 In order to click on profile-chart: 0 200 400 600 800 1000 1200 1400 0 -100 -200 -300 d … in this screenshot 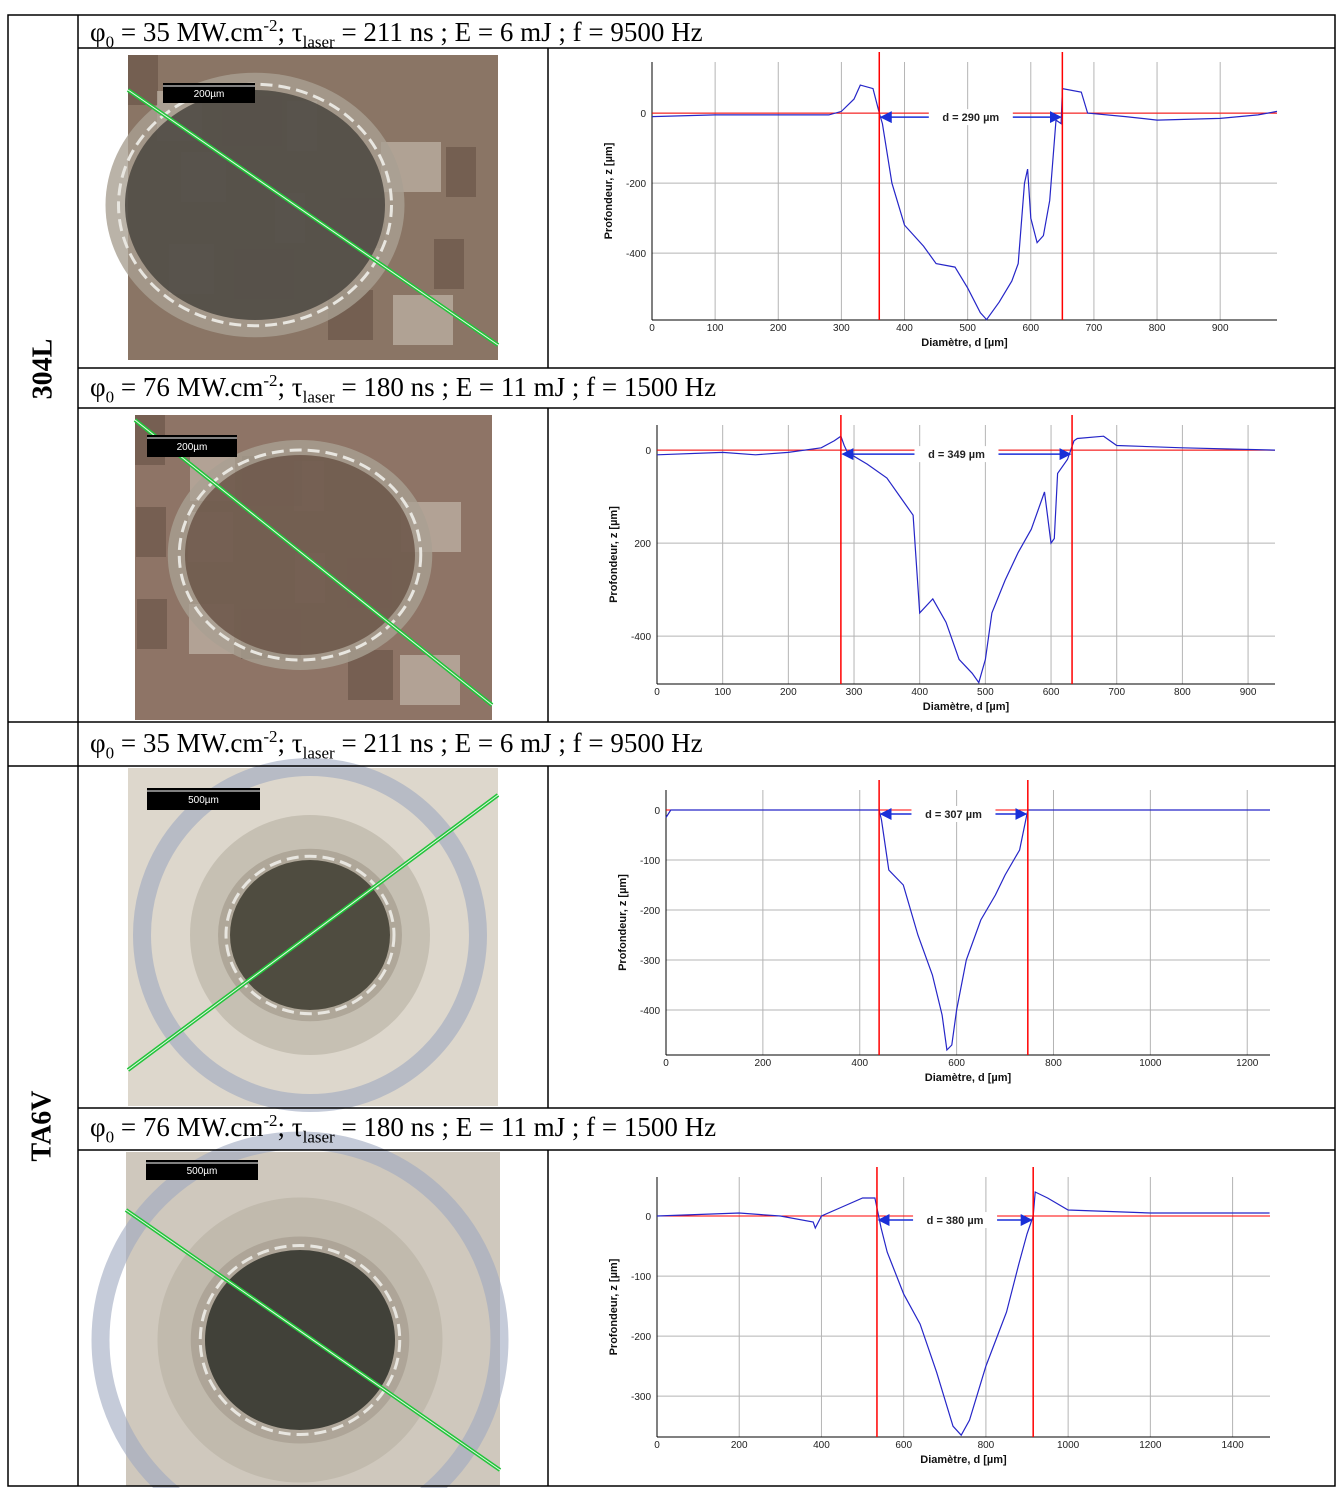, I will do `click(939, 1316)`.